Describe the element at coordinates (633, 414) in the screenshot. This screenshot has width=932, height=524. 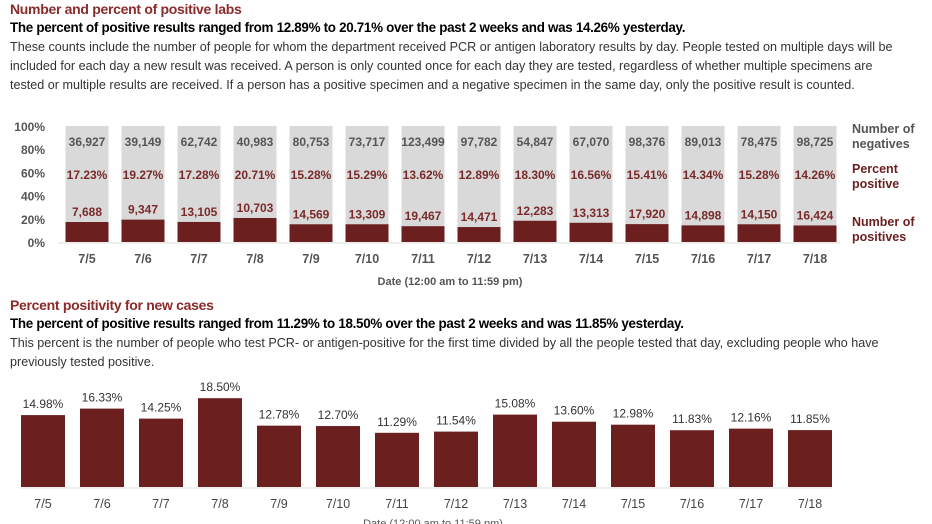
I see `bar-value-label: 12.98%` at that location.